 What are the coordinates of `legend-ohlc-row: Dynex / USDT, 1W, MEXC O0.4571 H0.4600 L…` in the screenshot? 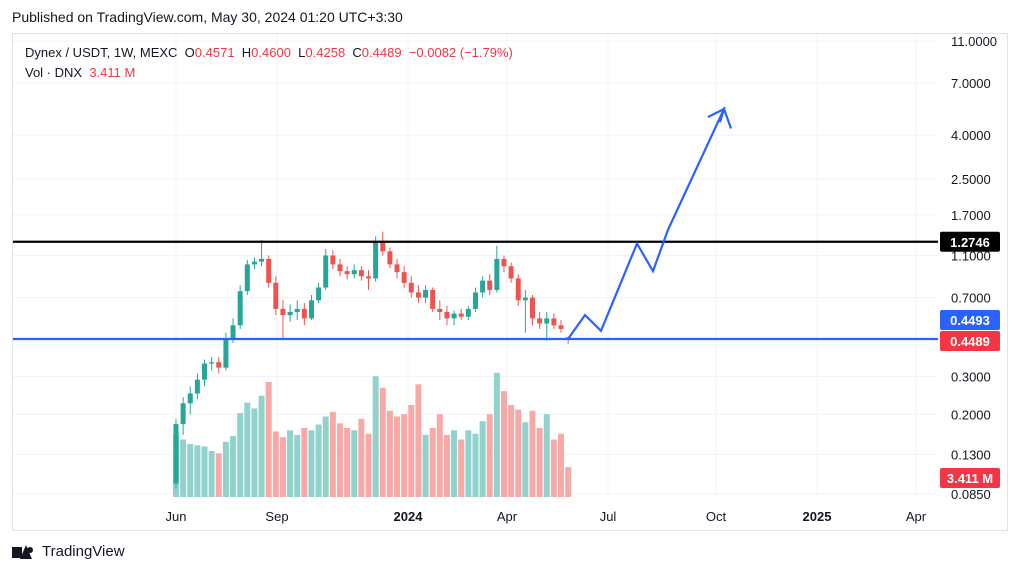 It's located at (269, 53).